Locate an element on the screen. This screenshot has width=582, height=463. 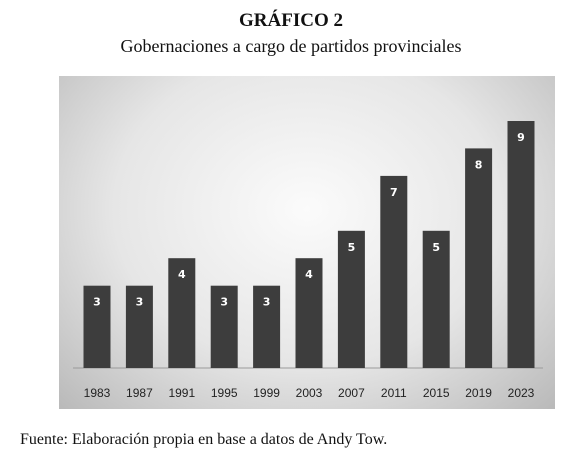
data-label-2023: 9 is located at coordinates (521, 137).